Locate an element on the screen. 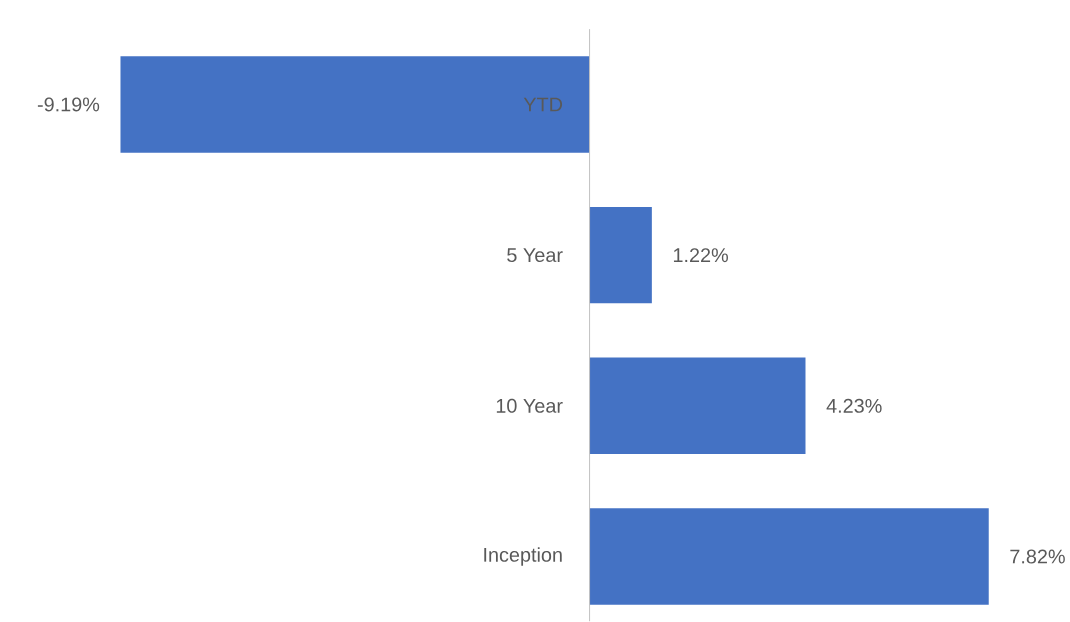 The image size is (1070, 622). data-label: 1.22% is located at coordinates (700, 255).